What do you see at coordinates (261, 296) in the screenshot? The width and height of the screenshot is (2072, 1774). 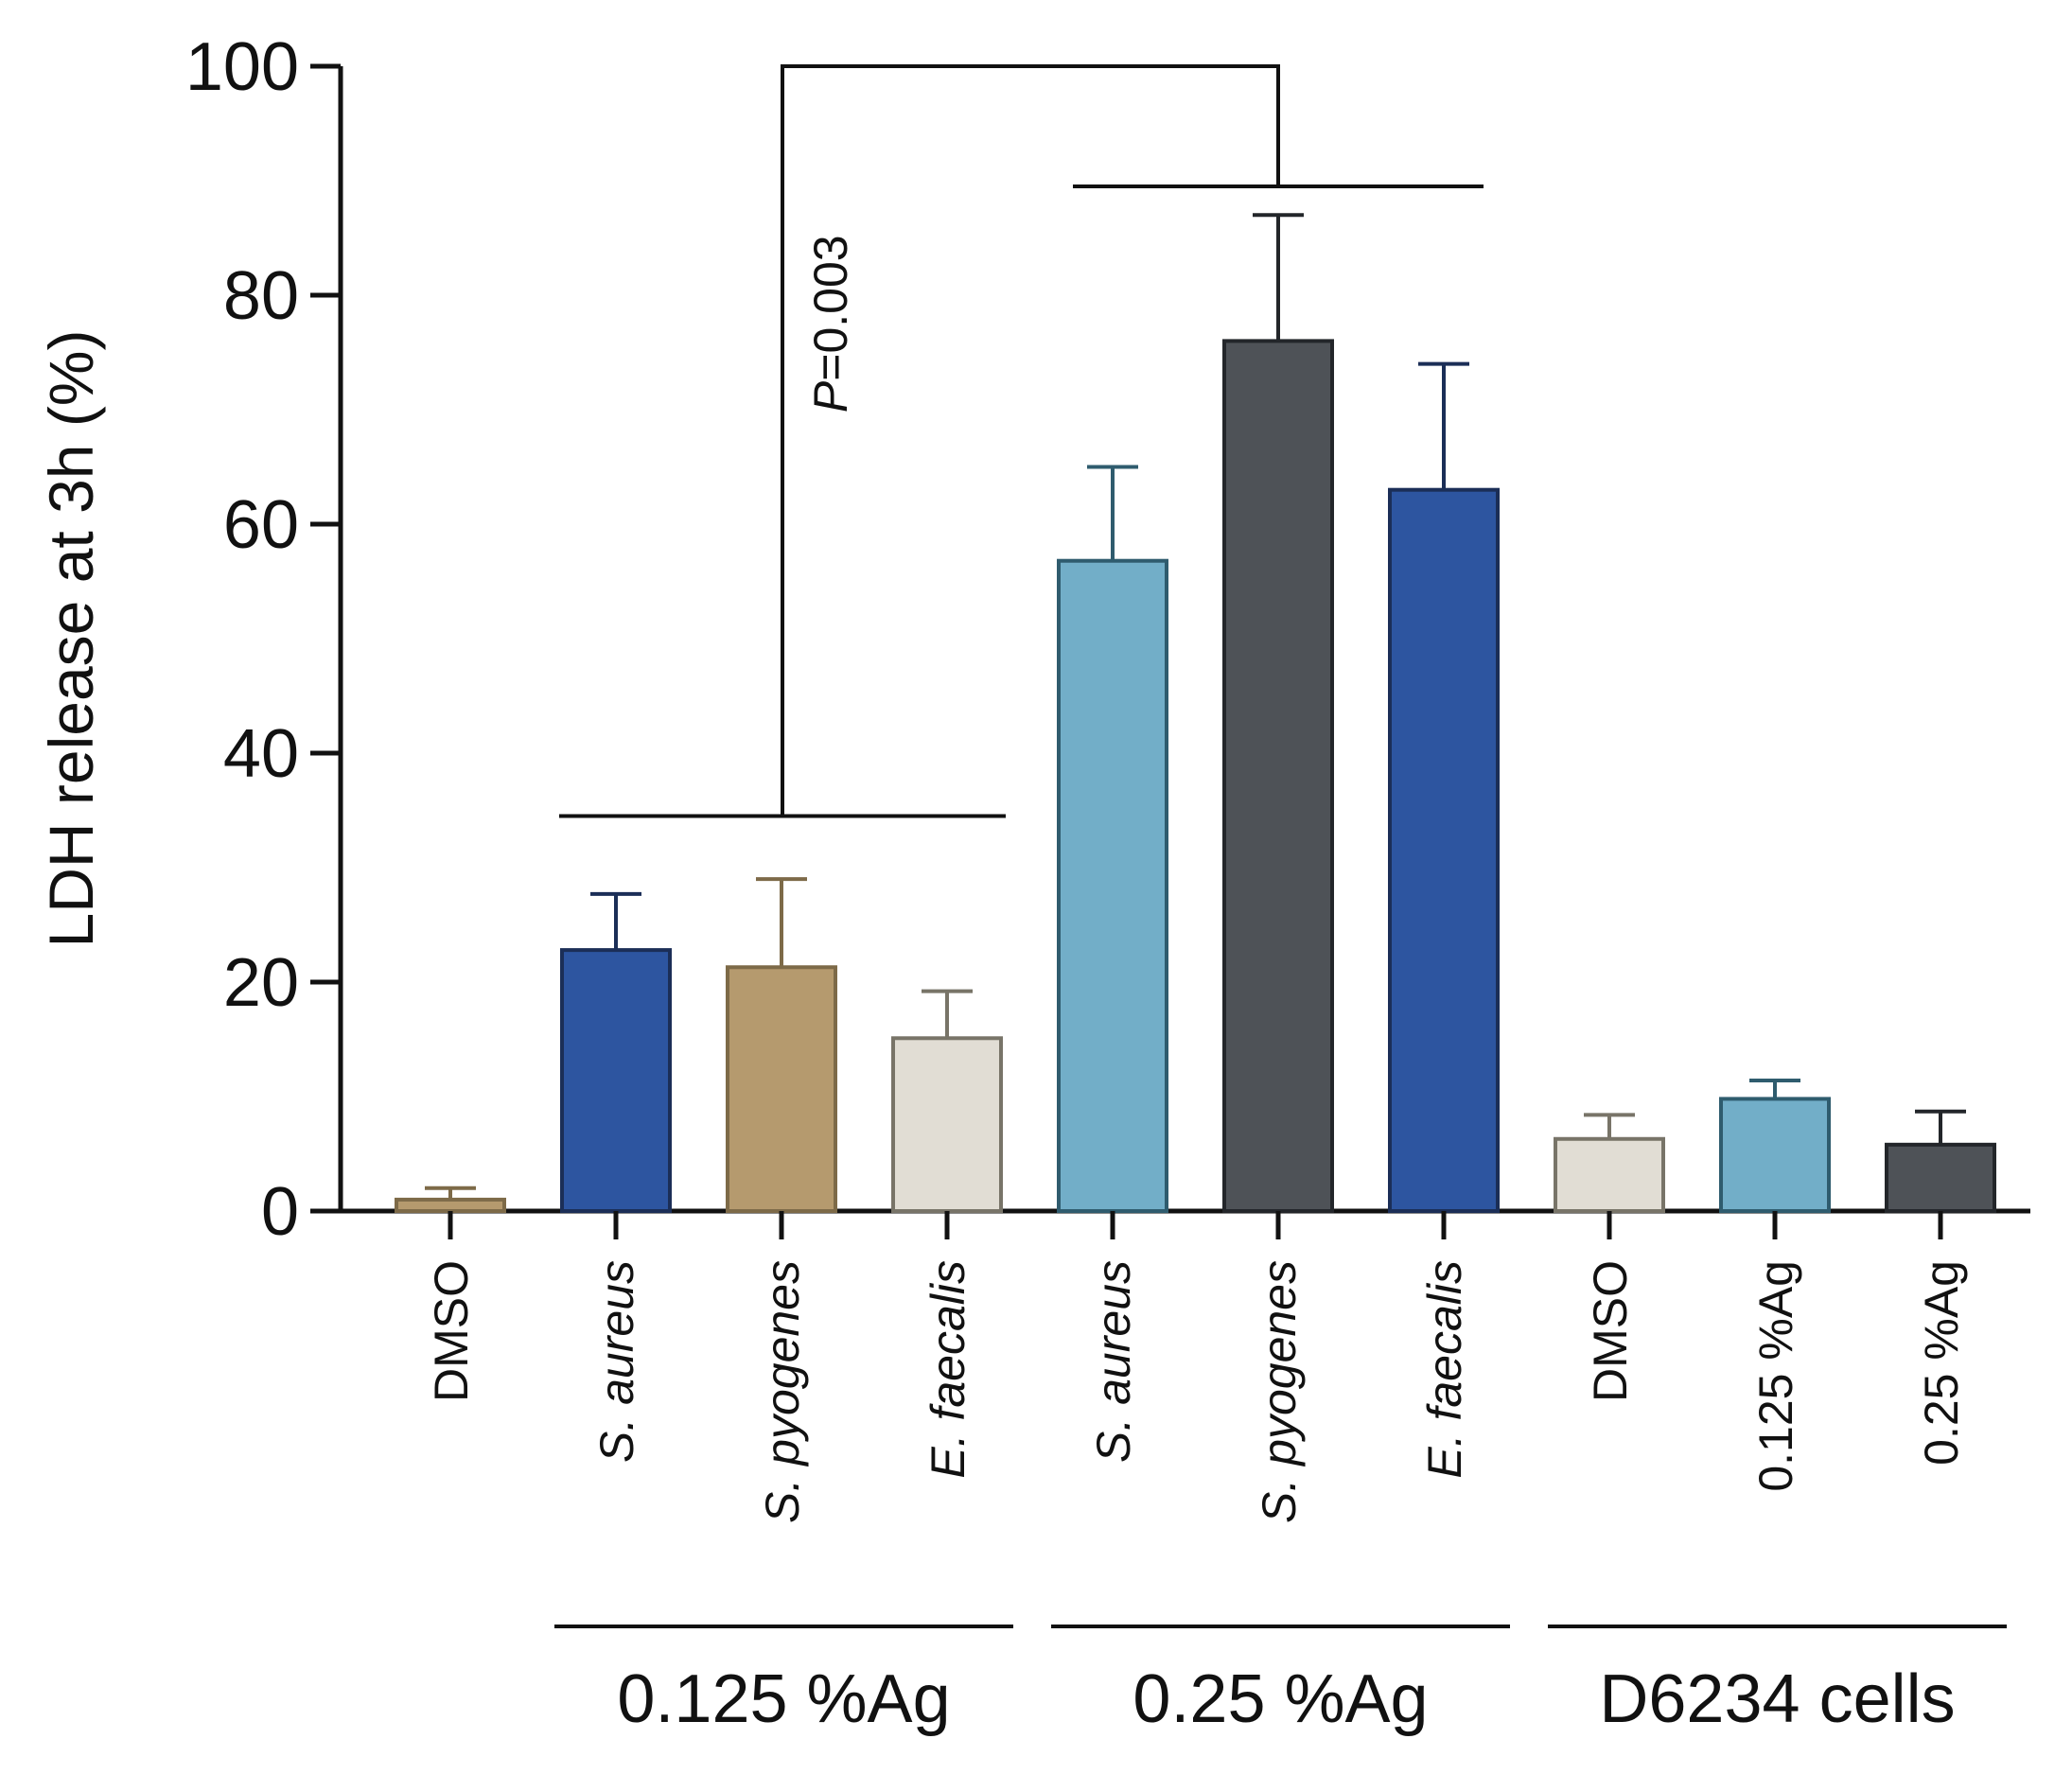 I see `y-tick-label: 80` at bounding box center [261, 296].